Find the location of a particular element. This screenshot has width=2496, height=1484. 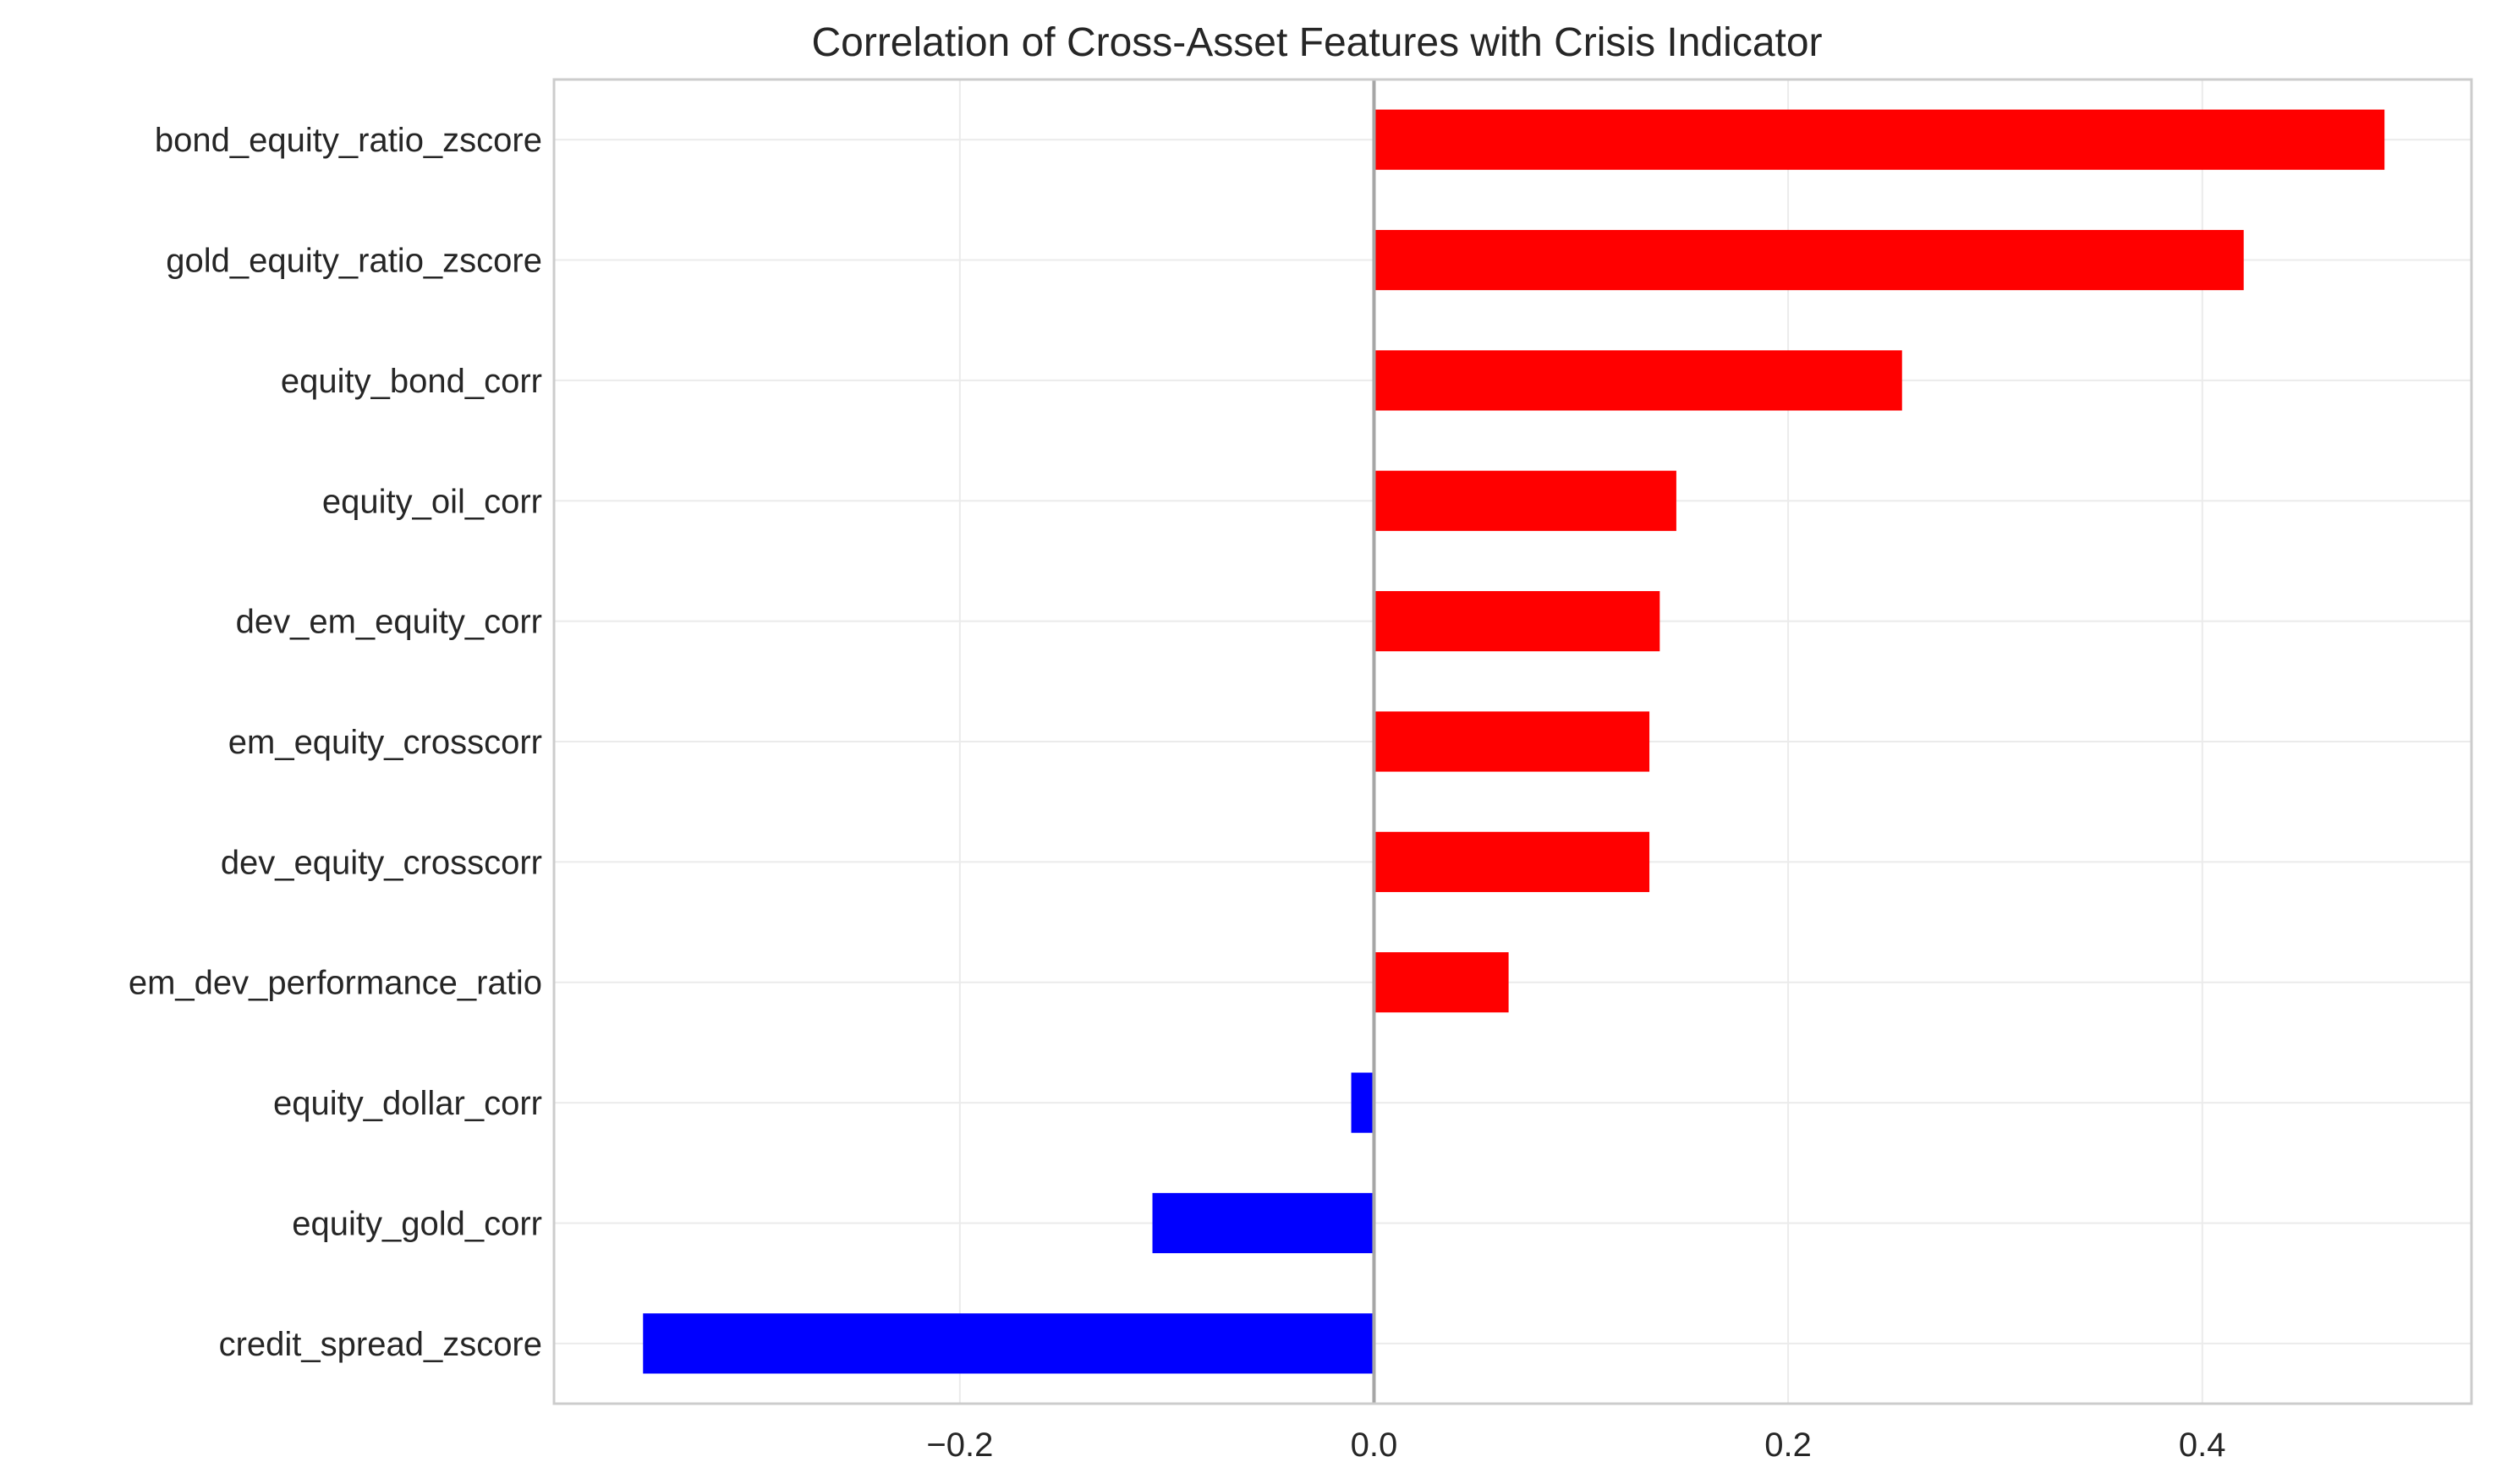

y-tick-label: dev_em_equity_corr is located at coordinates (389, 622).